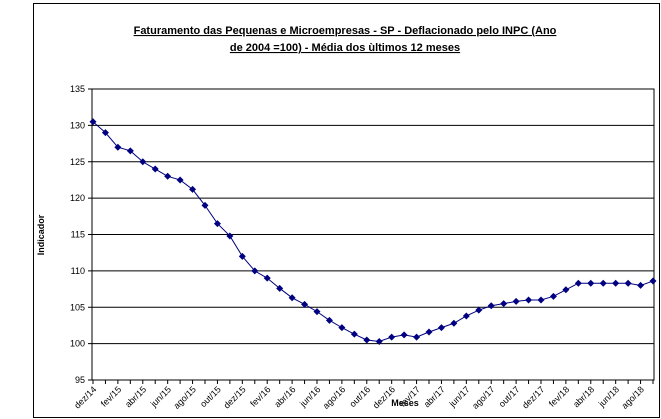 This screenshot has width=661, height=419. I want to click on y-tick-label: 110, so click(78, 271).